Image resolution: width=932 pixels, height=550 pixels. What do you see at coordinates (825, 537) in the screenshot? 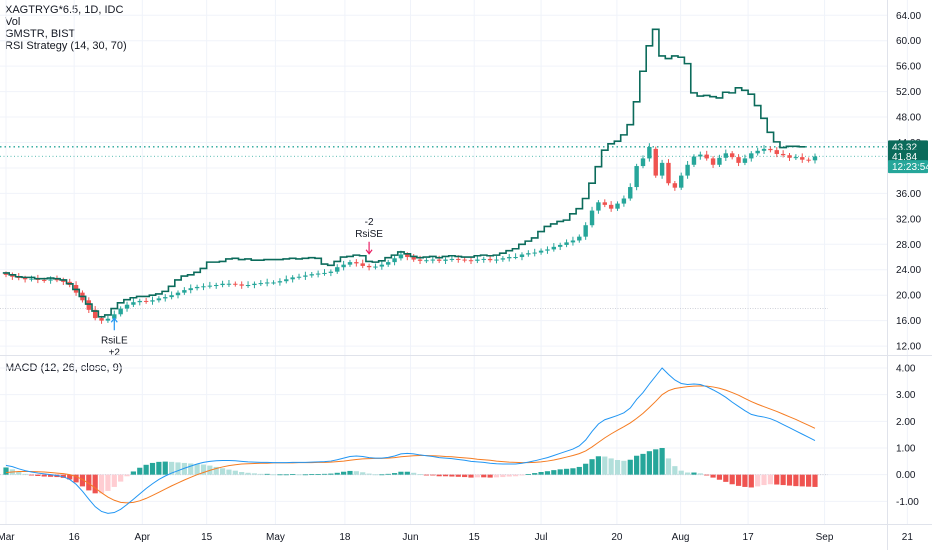
I see `time-tick-label: Sep` at bounding box center [825, 537].